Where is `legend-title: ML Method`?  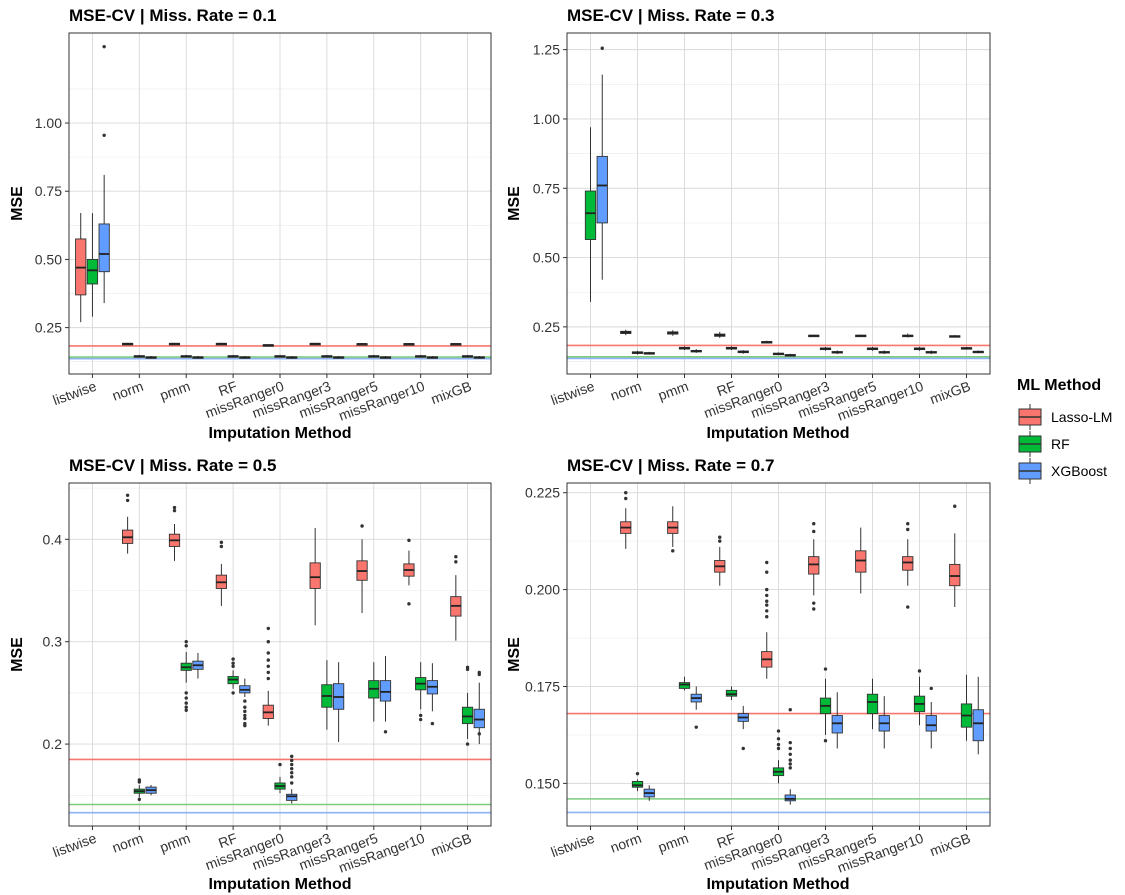
legend-title: ML Method is located at coordinates (1059, 385).